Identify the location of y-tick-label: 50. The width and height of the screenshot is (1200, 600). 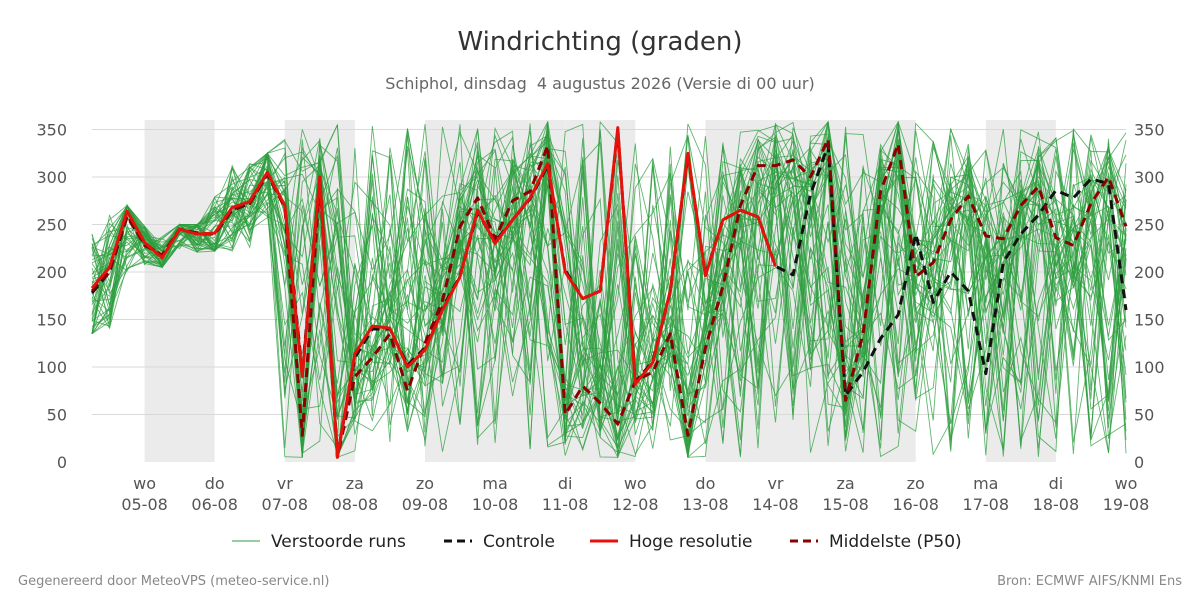
(57, 415).